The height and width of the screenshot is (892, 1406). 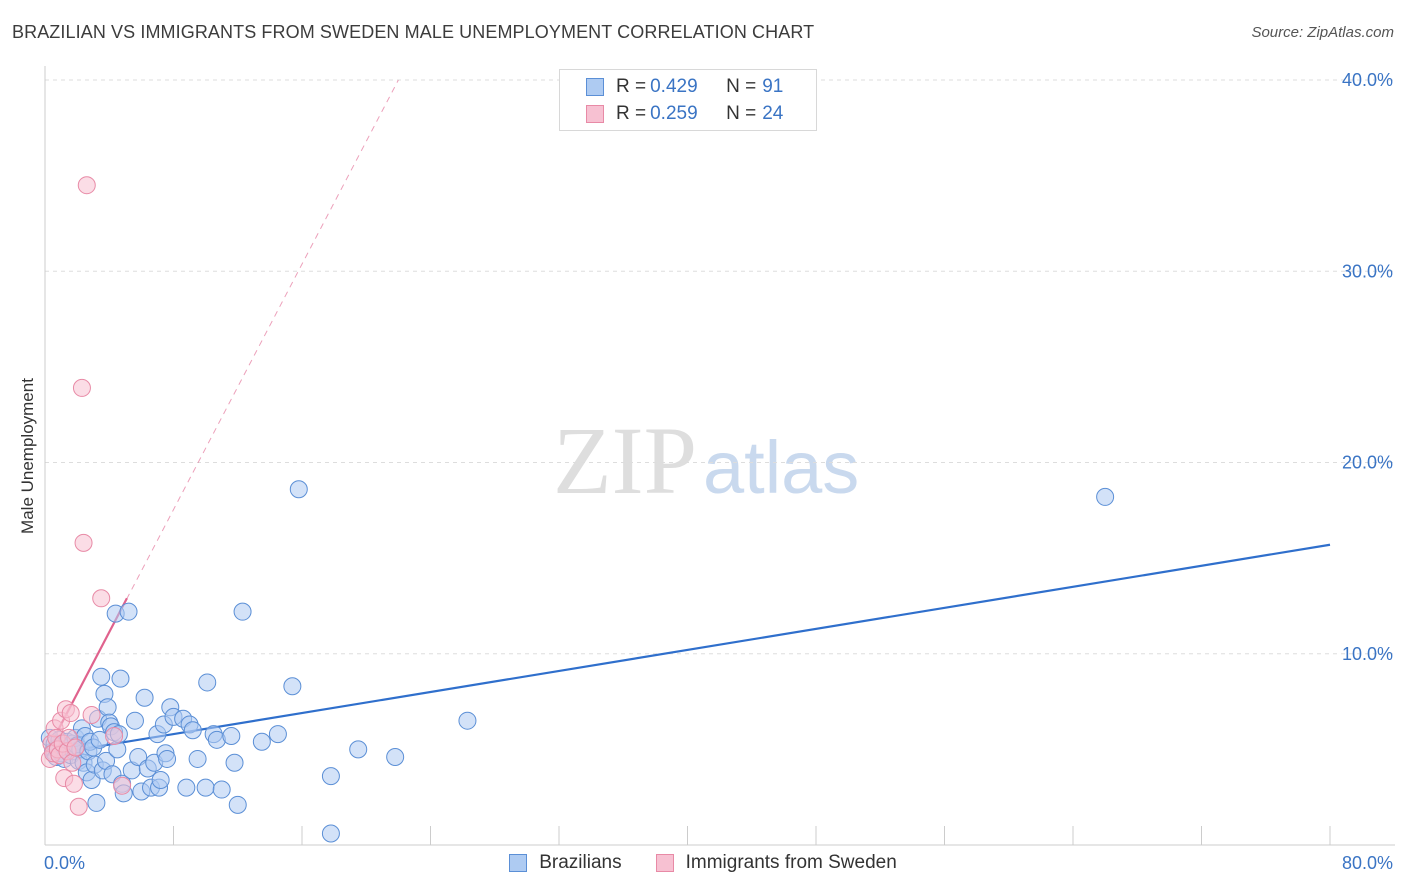 I want to click on y-tick-label: 20.0%, so click(x=1367, y=463).